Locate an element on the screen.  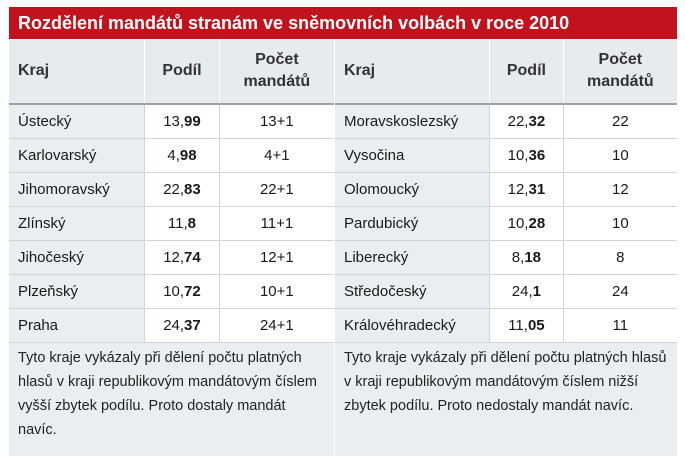
region-name: Zlínský is located at coordinates (77, 223).